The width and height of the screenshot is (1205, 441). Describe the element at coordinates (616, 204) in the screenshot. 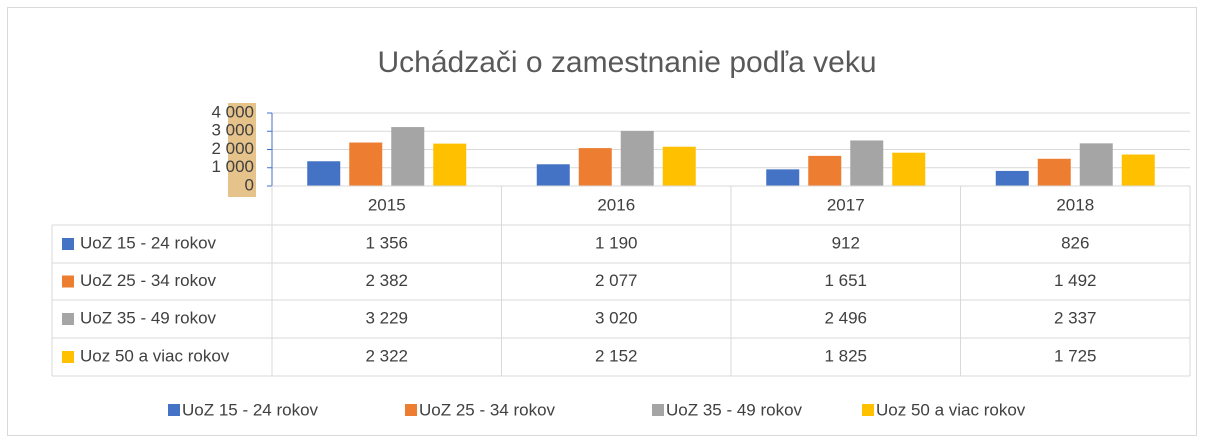

I see `x-tick-label: 2016` at that location.